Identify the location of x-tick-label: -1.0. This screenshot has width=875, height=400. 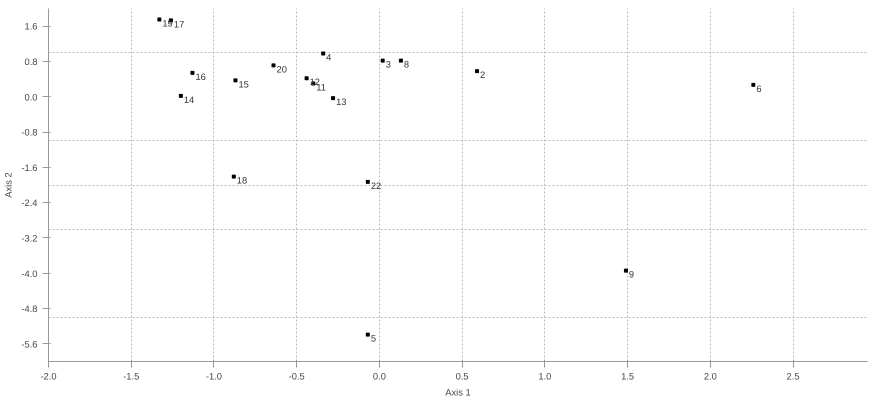
(214, 377).